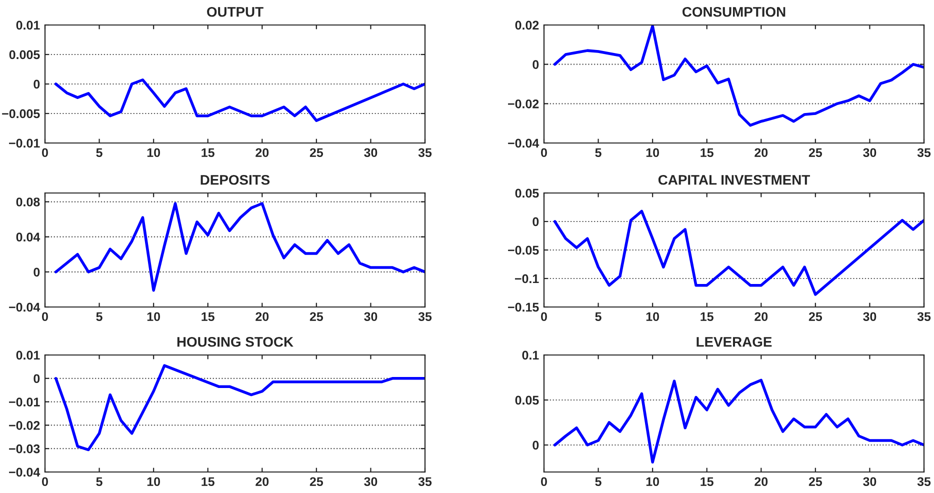 This screenshot has height=493, width=934. What do you see at coordinates (527, 25) in the screenshot?
I see `y-tick-label: 0.02` at bounding box center [527, 25].